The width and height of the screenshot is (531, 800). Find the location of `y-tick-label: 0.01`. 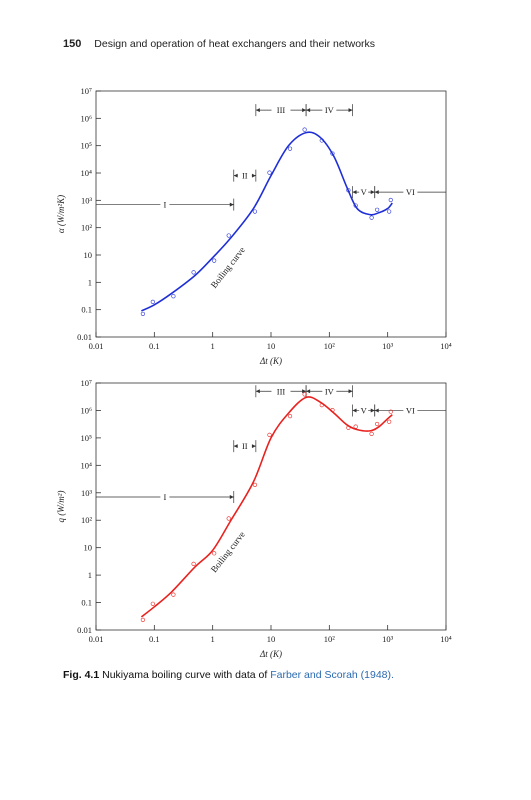

y-tick-label: 0.01 is located at coordinates (84, 630).